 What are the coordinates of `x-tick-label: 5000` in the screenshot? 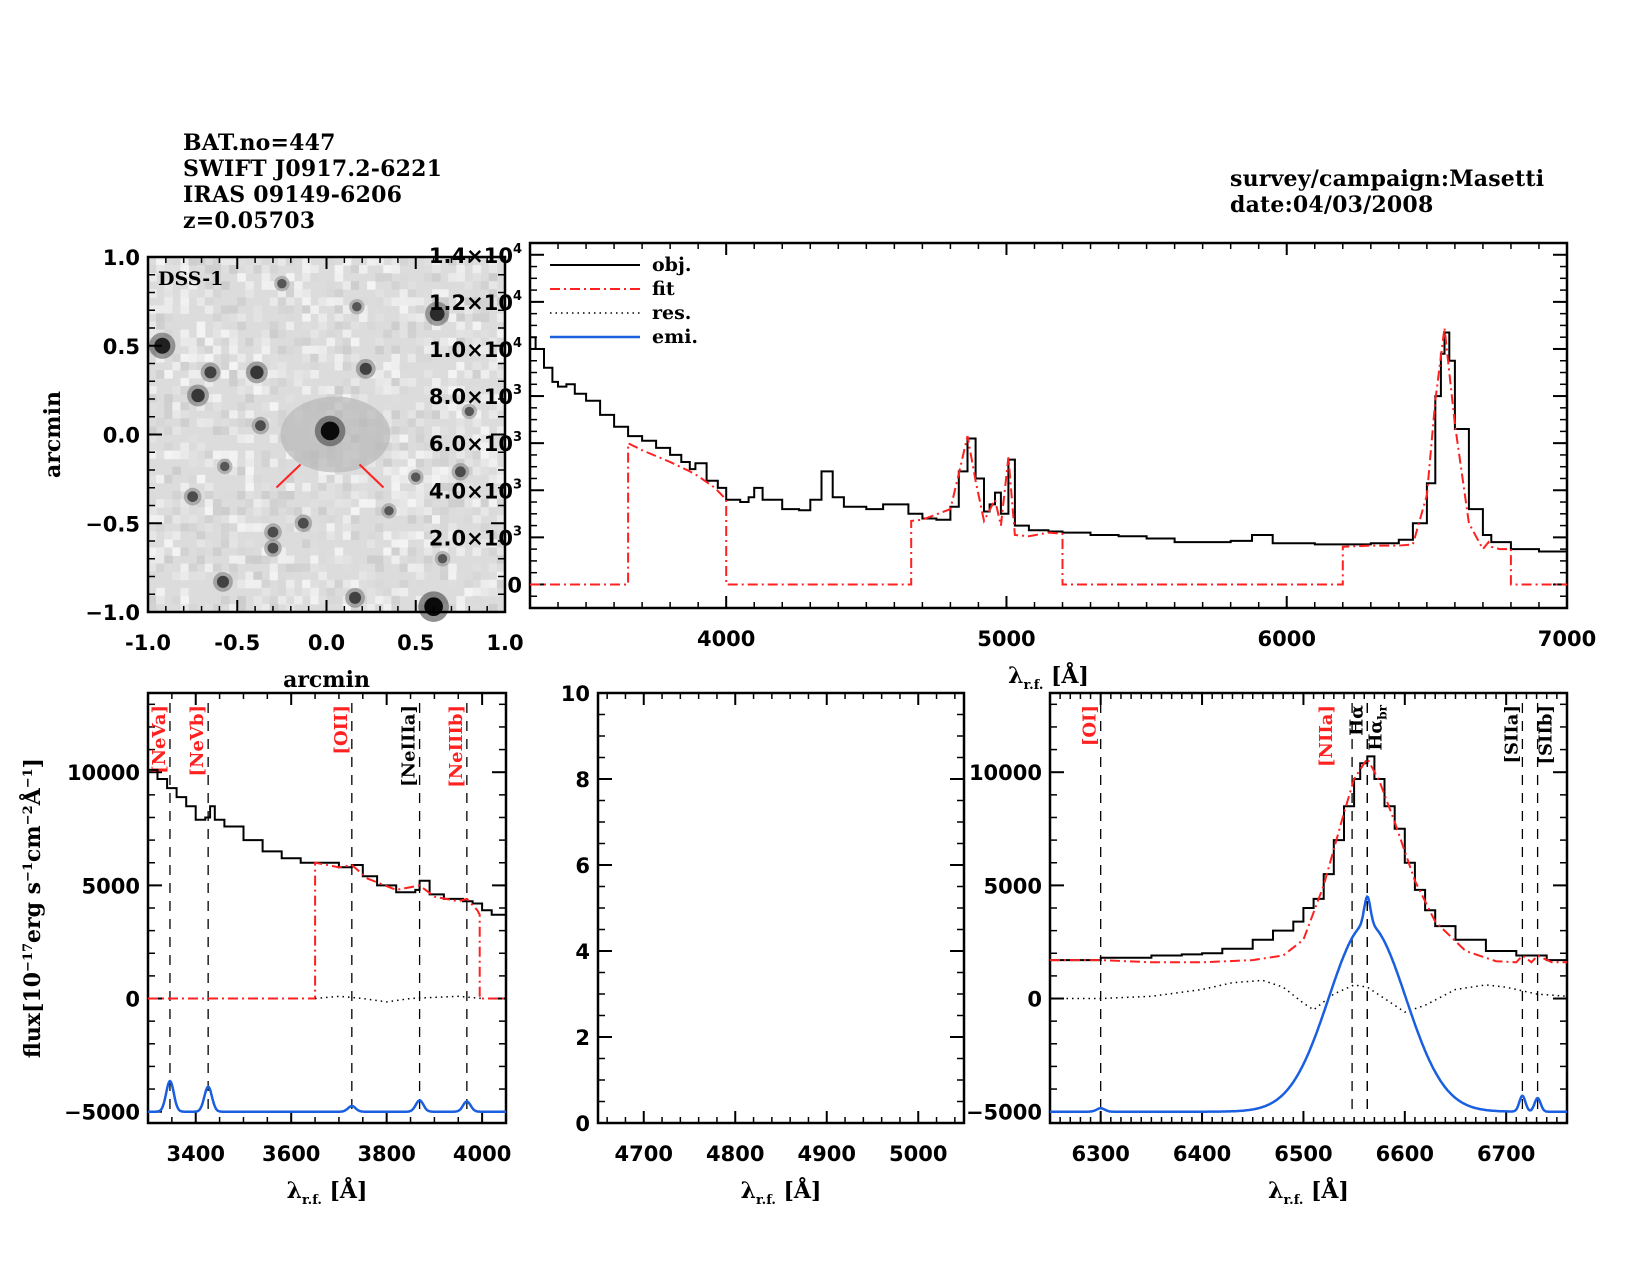 It's located at (1006, 639).